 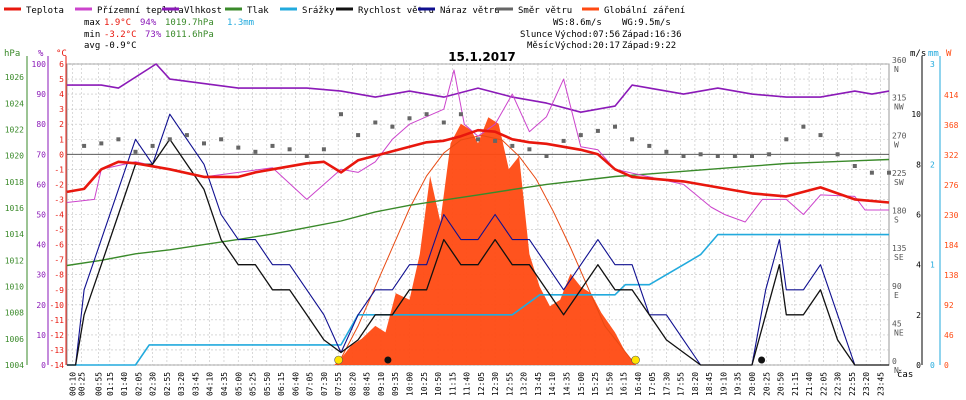 I want to click on time-tick-50: 20:50, so click(x=781, y=384).